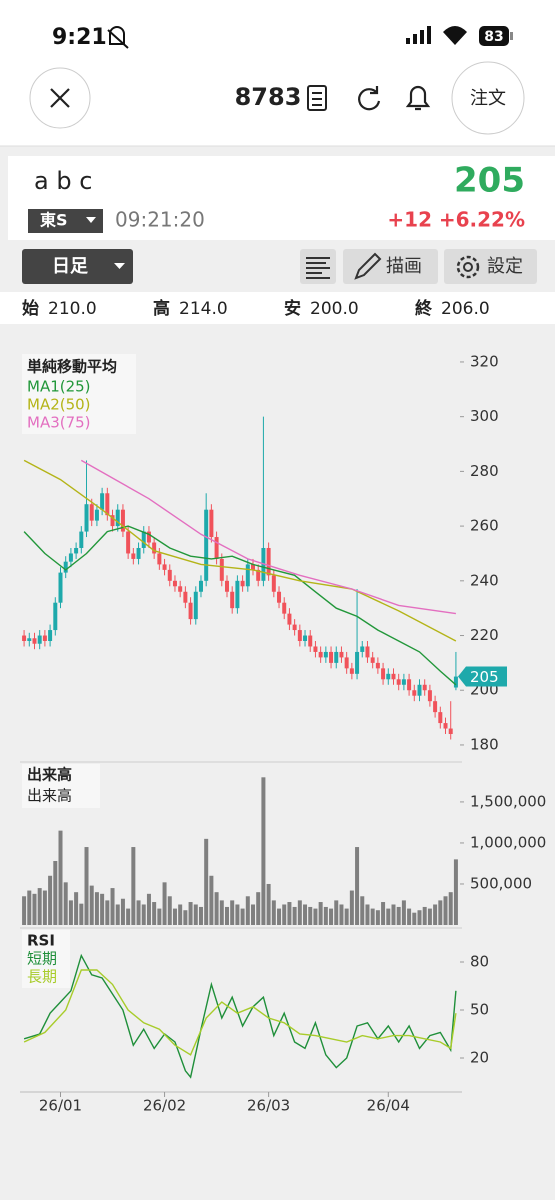 This screenshot has height=1200, width=555. I want to click on close-icon, so click(60, 98).